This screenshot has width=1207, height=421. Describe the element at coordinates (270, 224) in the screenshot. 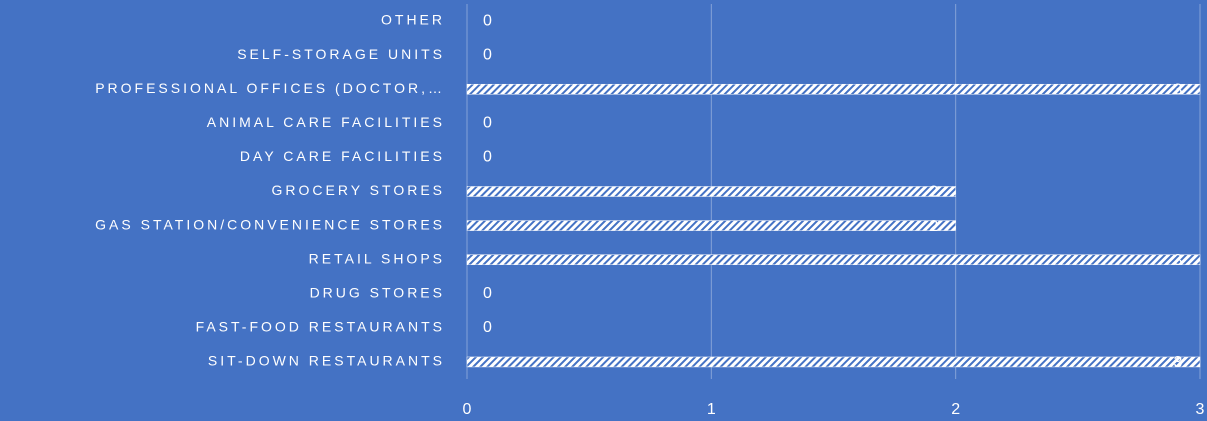

I see `y-tick-label: GAS STATION/CONVENIENCE STORES` at that location.